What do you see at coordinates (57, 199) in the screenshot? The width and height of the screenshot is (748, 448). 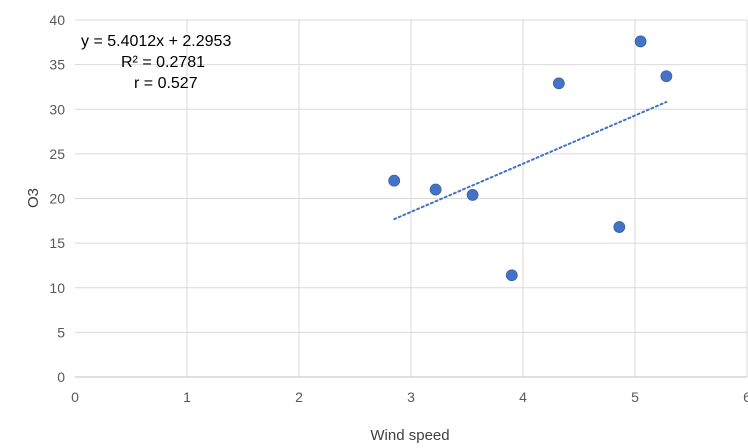 I see `y-tick-label: 20` at bounding box center [57, 199].